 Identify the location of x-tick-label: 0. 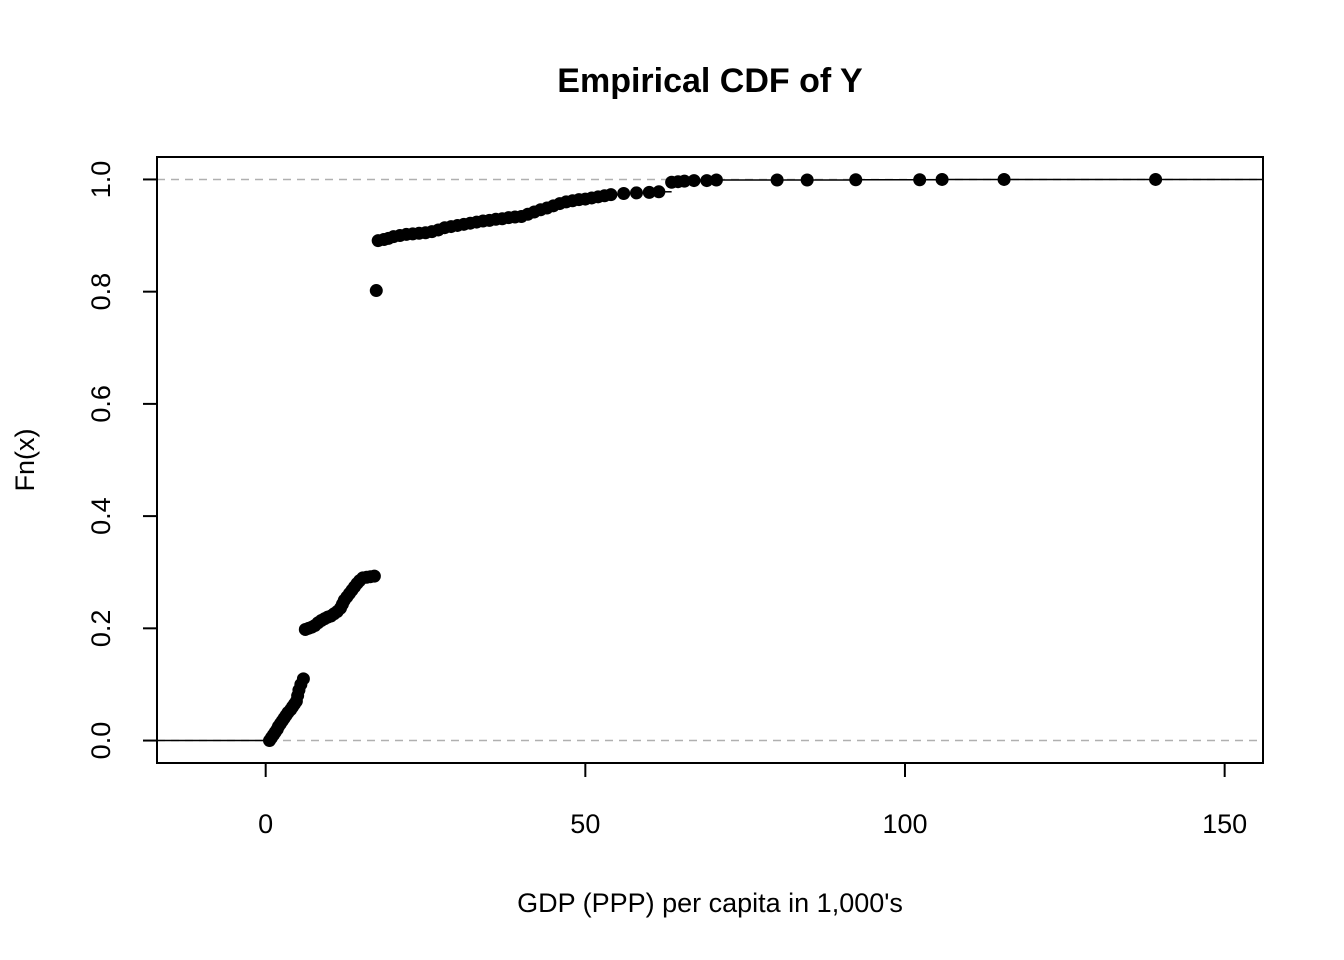
(265, 824).